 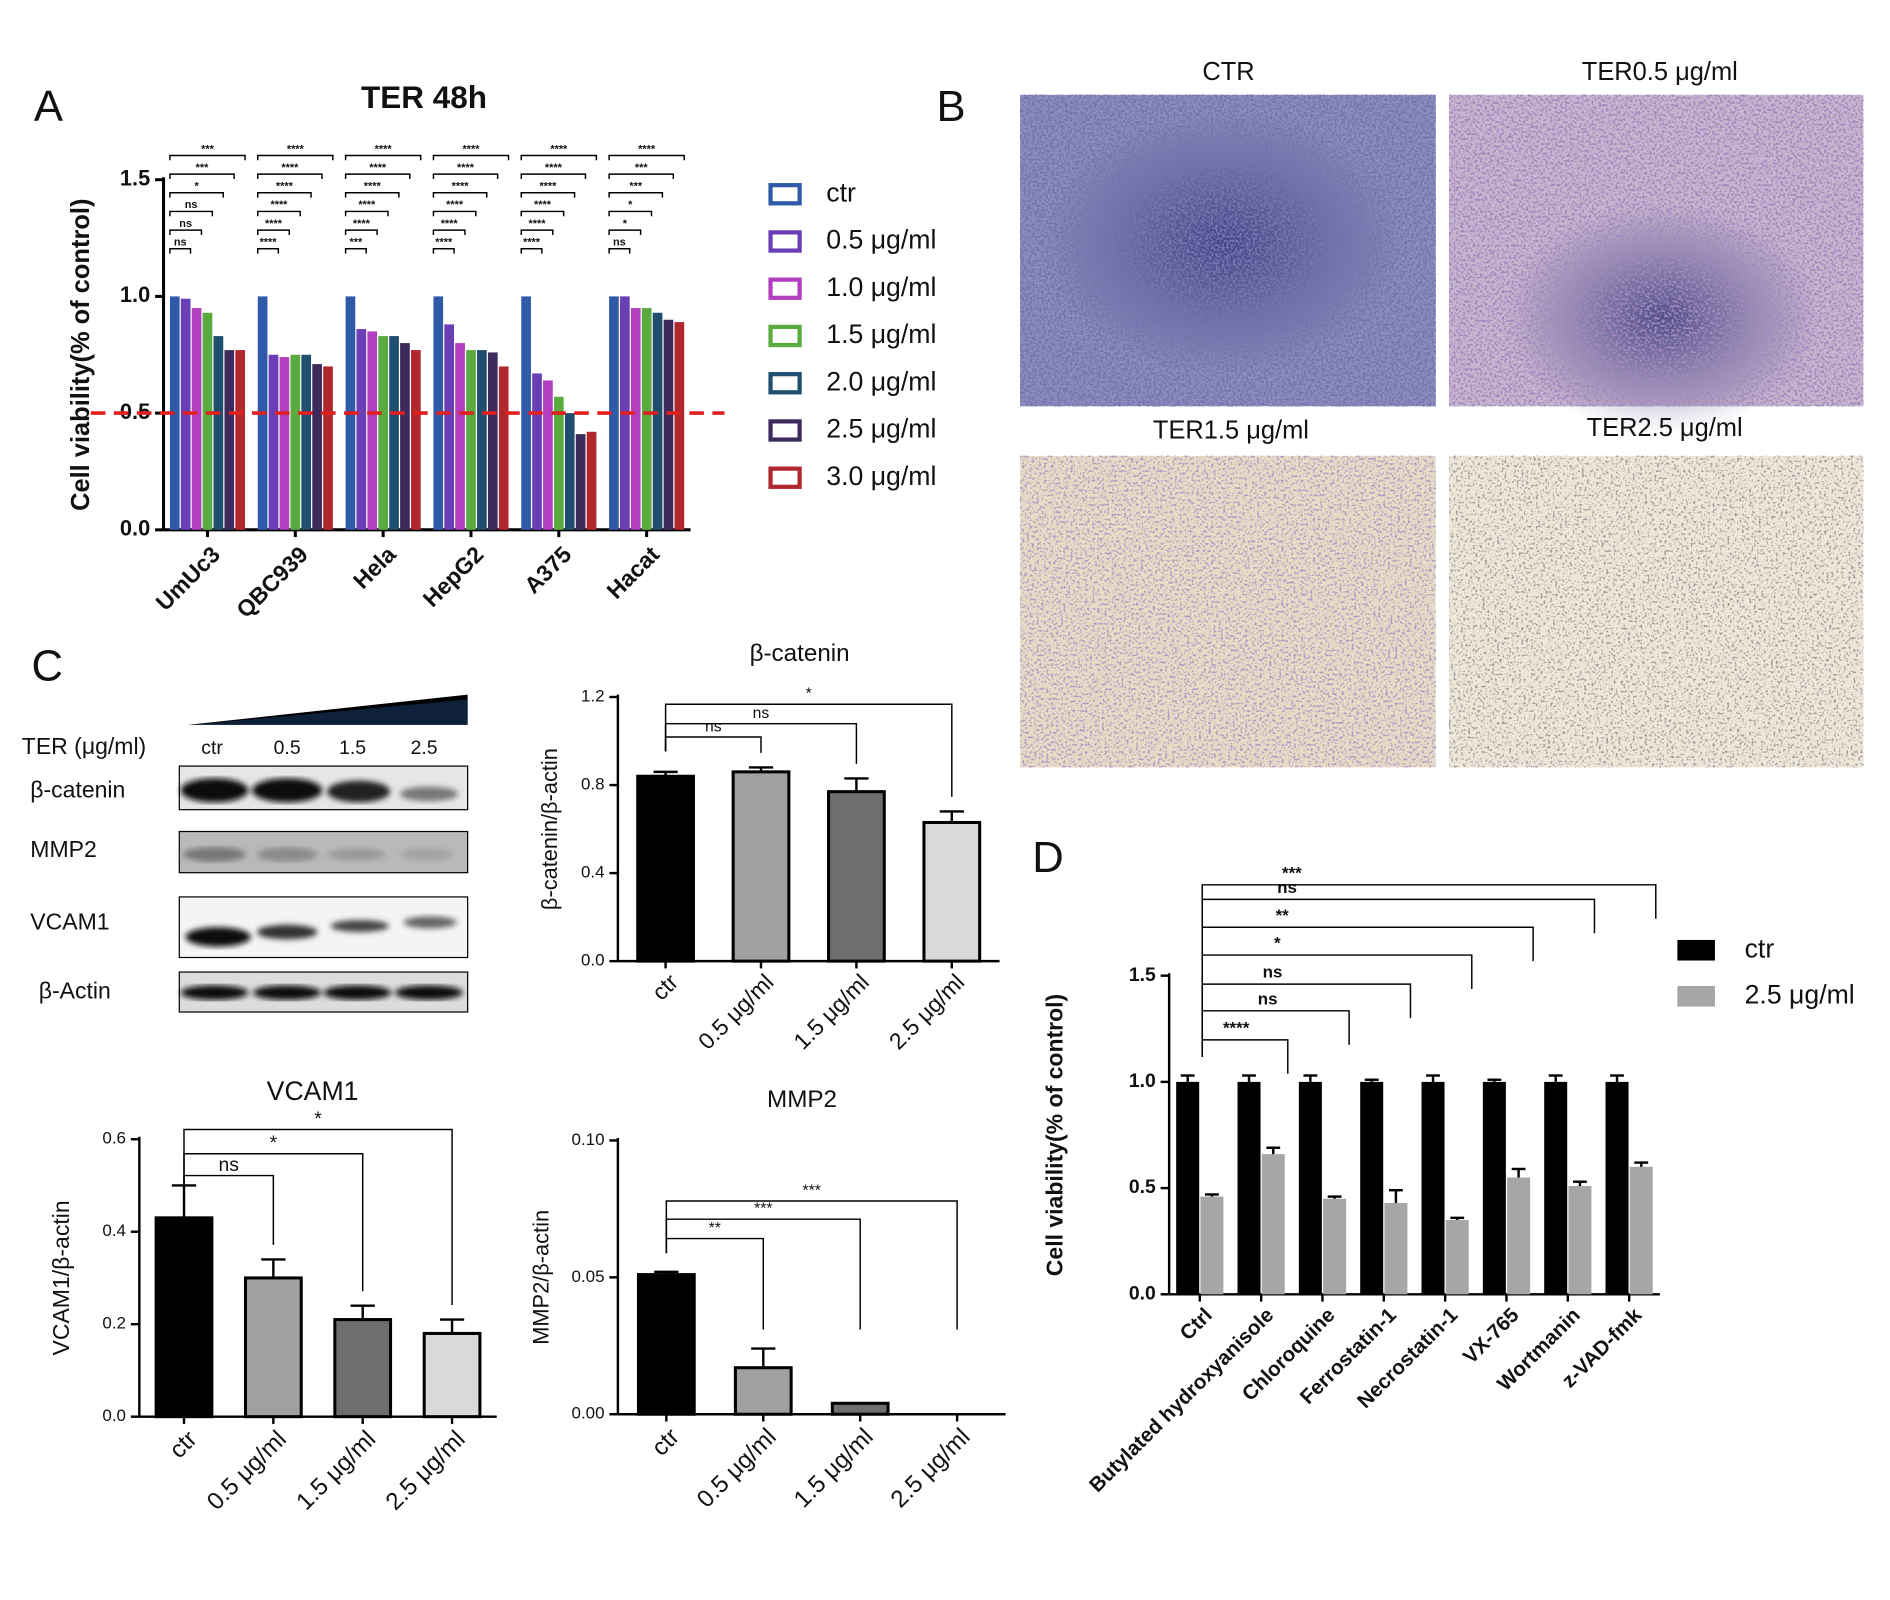 I want to click on protein-label: β-catenin, so click(x=77, y=790).